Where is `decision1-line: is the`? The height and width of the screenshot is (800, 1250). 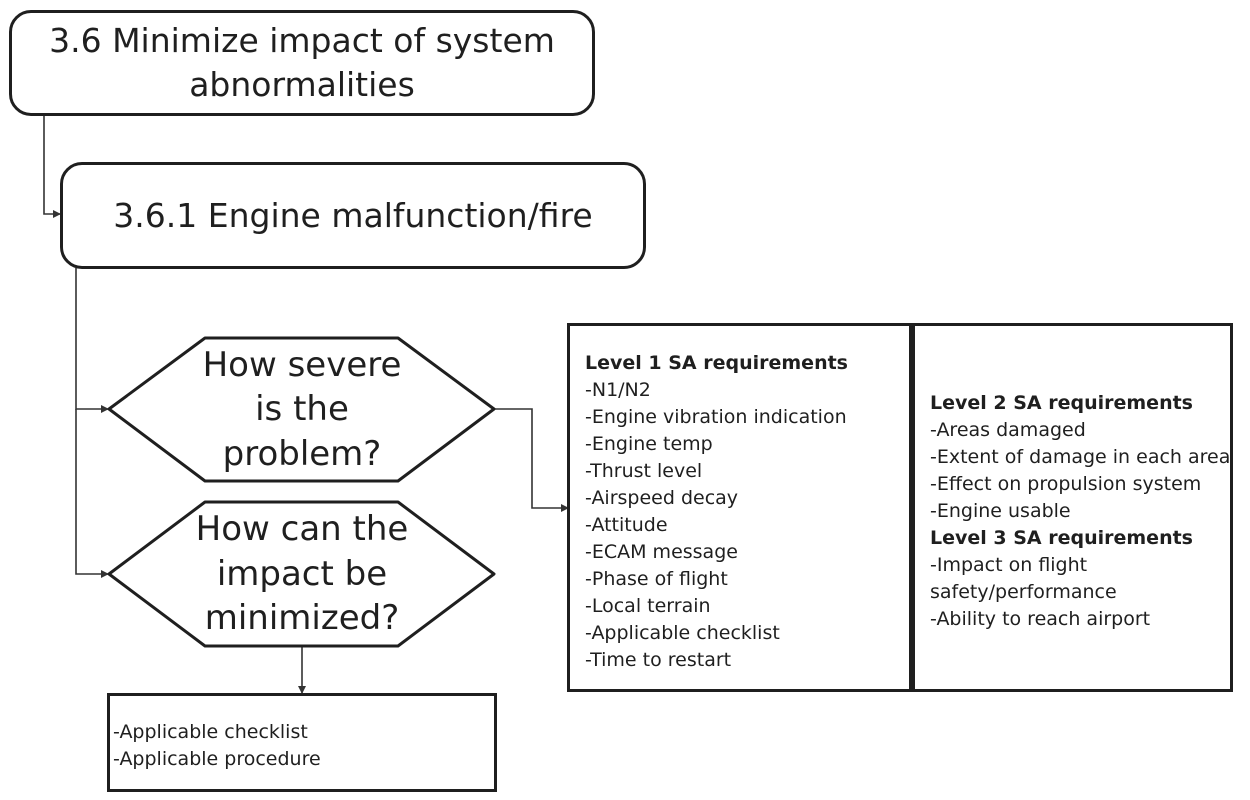 decision1-line: is the is located at coordinates (302, 409).